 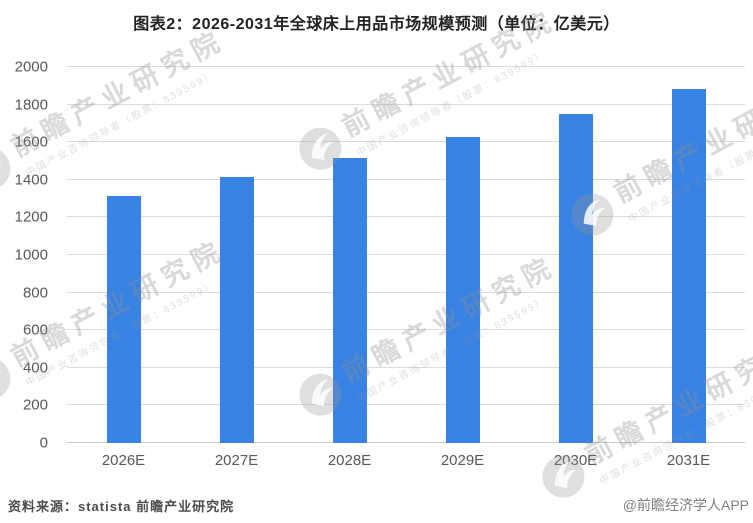 I want to click on y-axis-tick-label: 2000, so click(x=31, y=67).